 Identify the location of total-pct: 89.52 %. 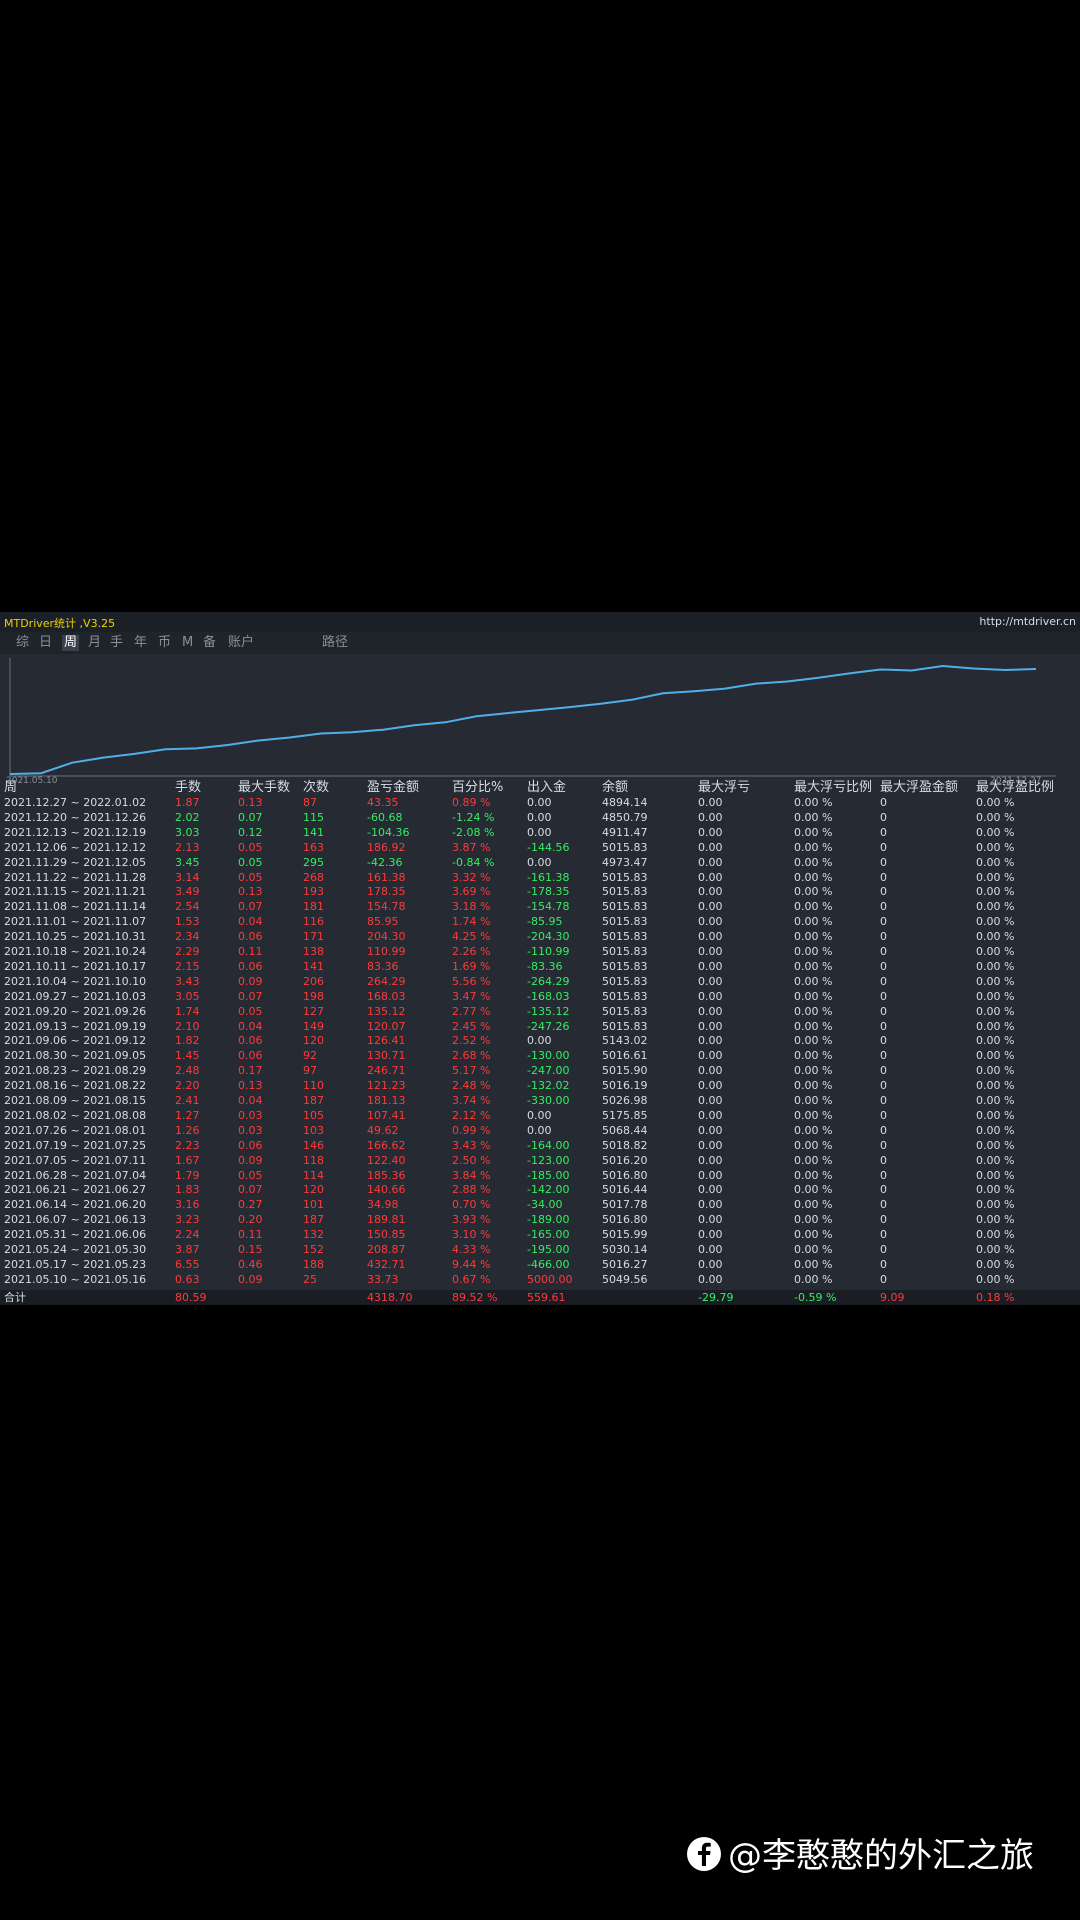
(475, 1297).